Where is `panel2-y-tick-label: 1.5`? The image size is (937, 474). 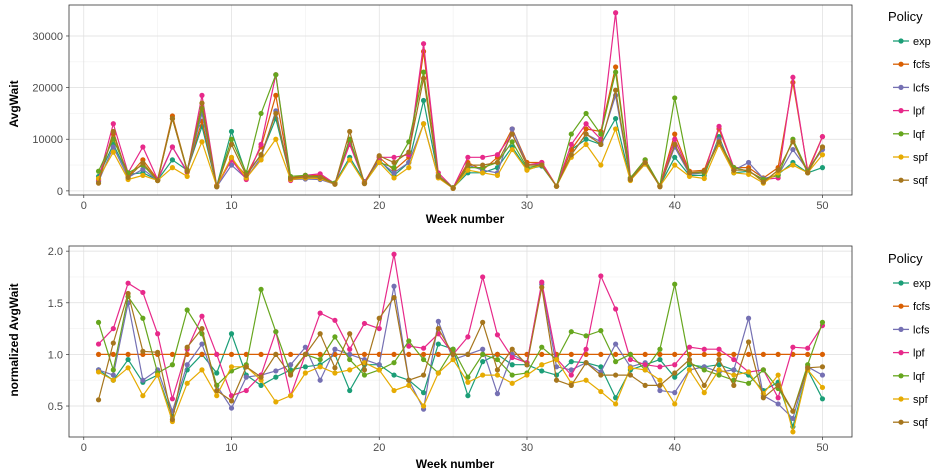 panel2-y-tick-label: 1.5 is located at coordinates (55, 304).